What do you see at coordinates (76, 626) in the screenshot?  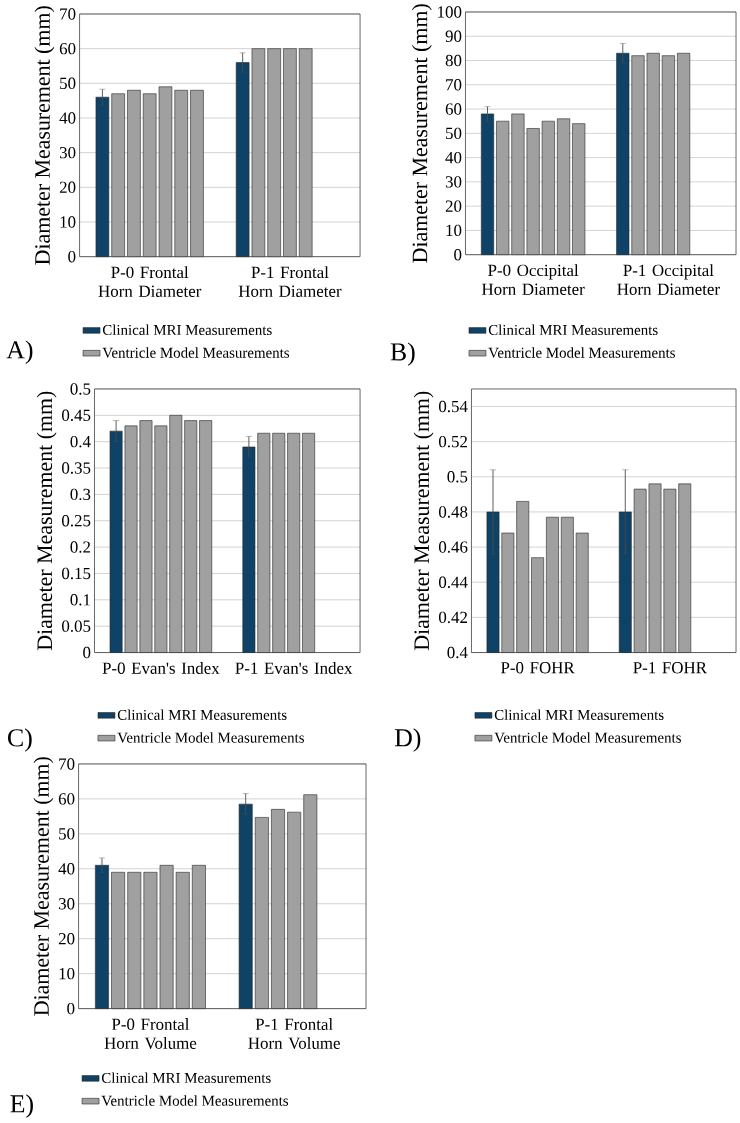 I see `y-tick-label: 0.05` at bounding box center [76, 626].